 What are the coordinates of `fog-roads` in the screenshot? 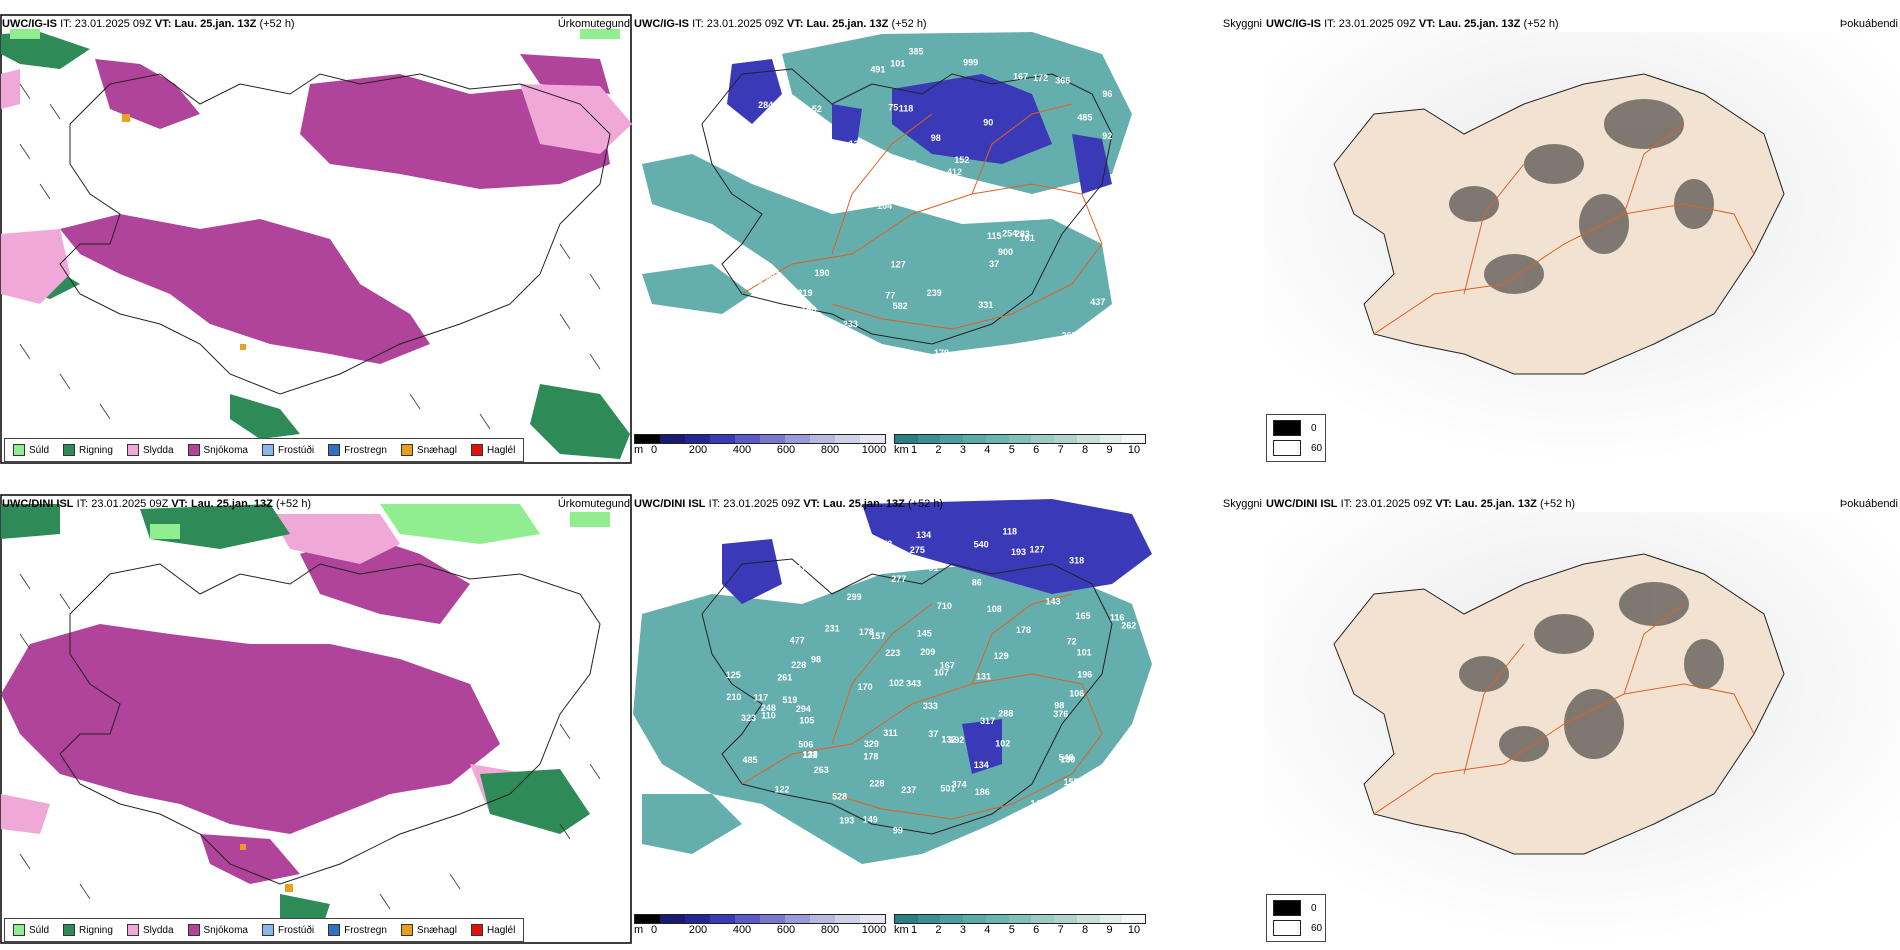 It's located at (1564, 709).